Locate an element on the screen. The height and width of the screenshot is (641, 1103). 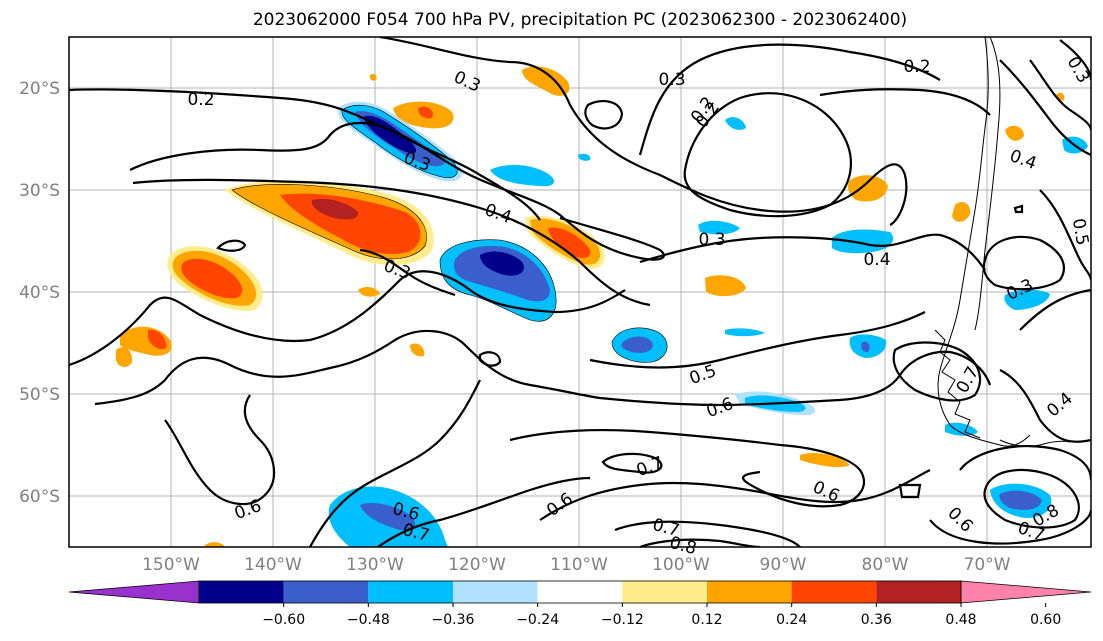
longitude-label: 70°W is located at coordinates (987, 565).